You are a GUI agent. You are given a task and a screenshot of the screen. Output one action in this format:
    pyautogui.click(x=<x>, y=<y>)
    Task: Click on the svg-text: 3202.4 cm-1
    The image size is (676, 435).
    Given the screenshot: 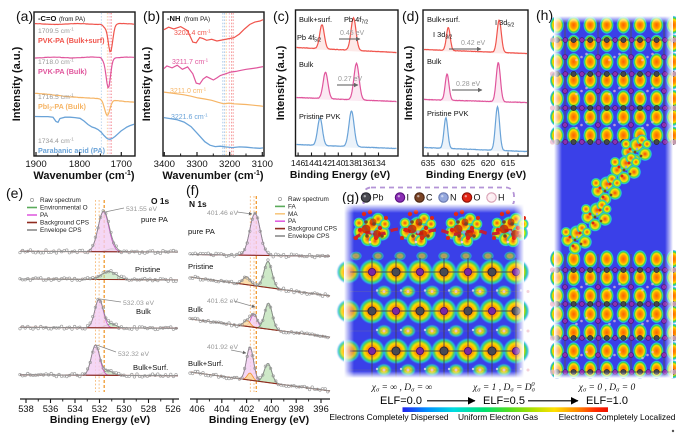 What is the action you would take?
    pyautogui.click(x=192, y=33)
    